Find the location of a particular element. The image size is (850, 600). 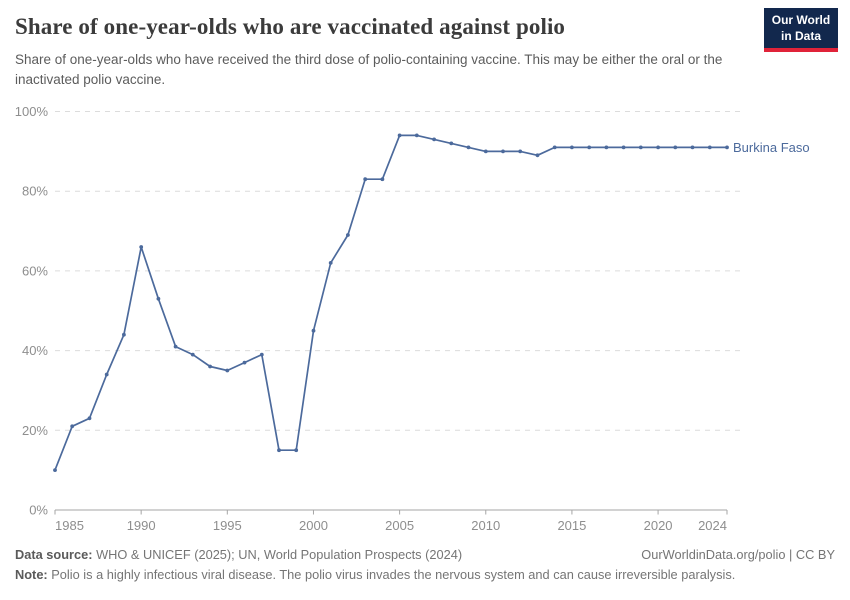

y-axis-tick-label: 80% is located at coordinates (35, 191).